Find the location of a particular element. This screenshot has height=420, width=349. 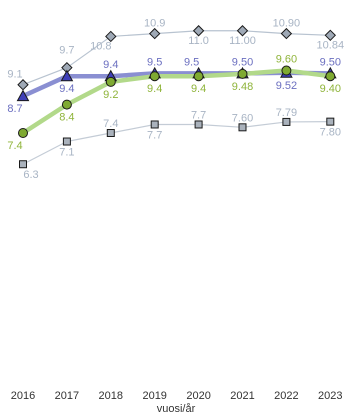

x-tick-label-2020: 2020 is located at coordinates (198, 396).